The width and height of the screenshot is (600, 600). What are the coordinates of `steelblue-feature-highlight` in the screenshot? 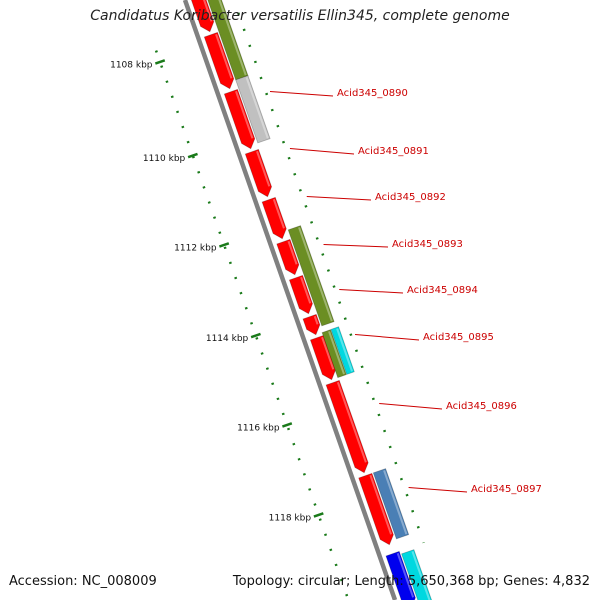 It's located at (395, 502).